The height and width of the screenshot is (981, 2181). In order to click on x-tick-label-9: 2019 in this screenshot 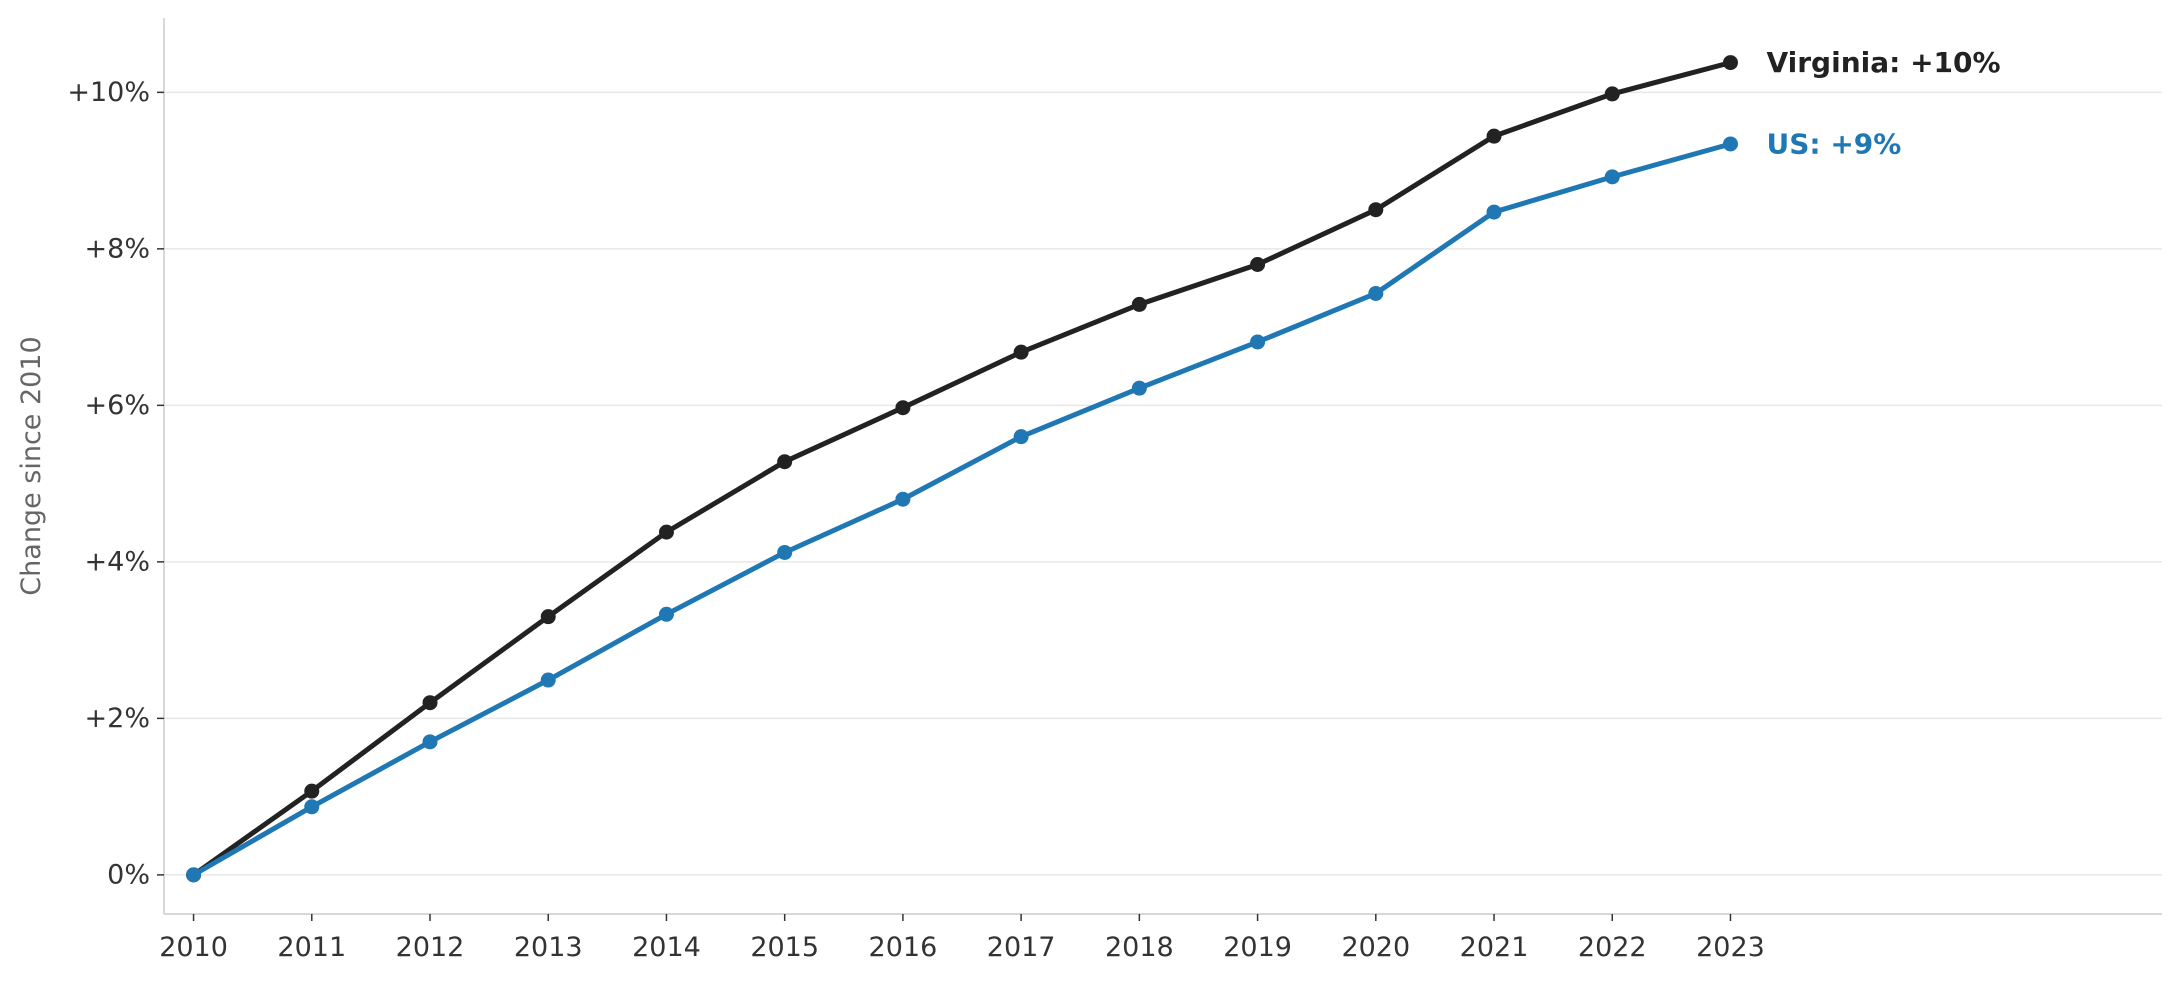, I will do `click(1257, 947)`.